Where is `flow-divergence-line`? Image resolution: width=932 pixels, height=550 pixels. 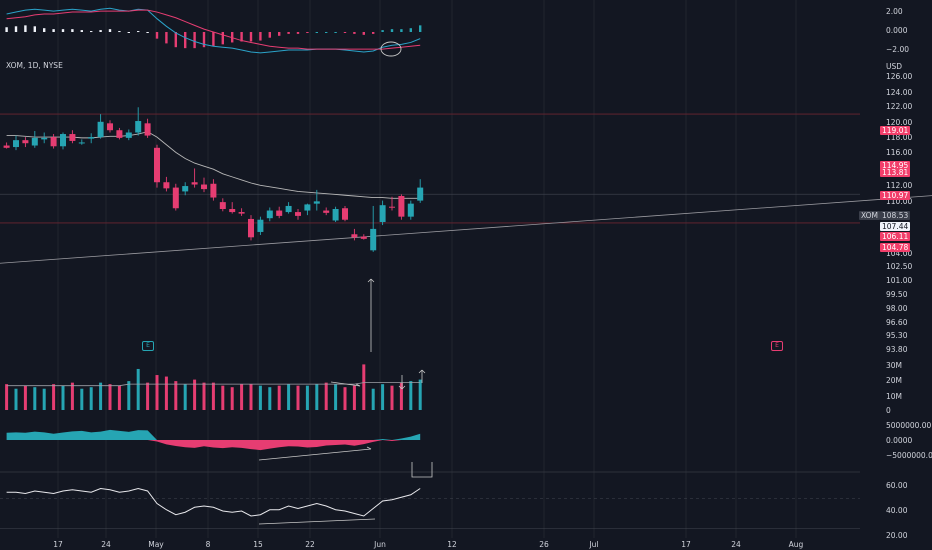 flow-divergence-line is located at coordinates (315, 454).